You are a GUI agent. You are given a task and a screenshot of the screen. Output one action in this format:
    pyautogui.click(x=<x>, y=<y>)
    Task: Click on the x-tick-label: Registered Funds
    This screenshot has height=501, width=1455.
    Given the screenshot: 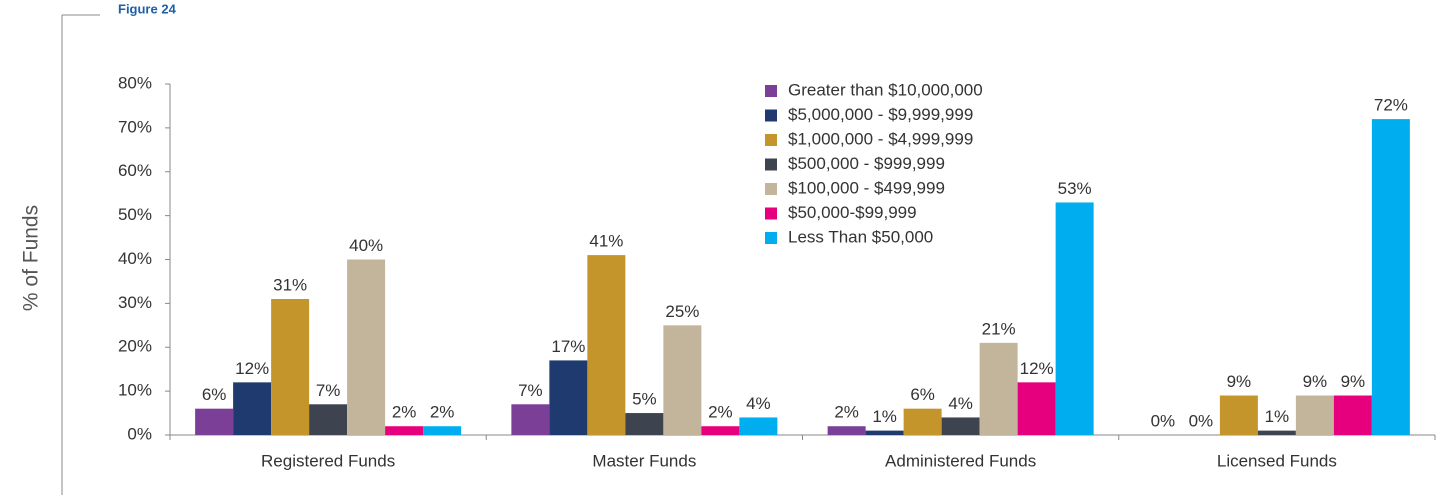 What is the action you would take?
    pyautogui.click(x=328, y=460)
    